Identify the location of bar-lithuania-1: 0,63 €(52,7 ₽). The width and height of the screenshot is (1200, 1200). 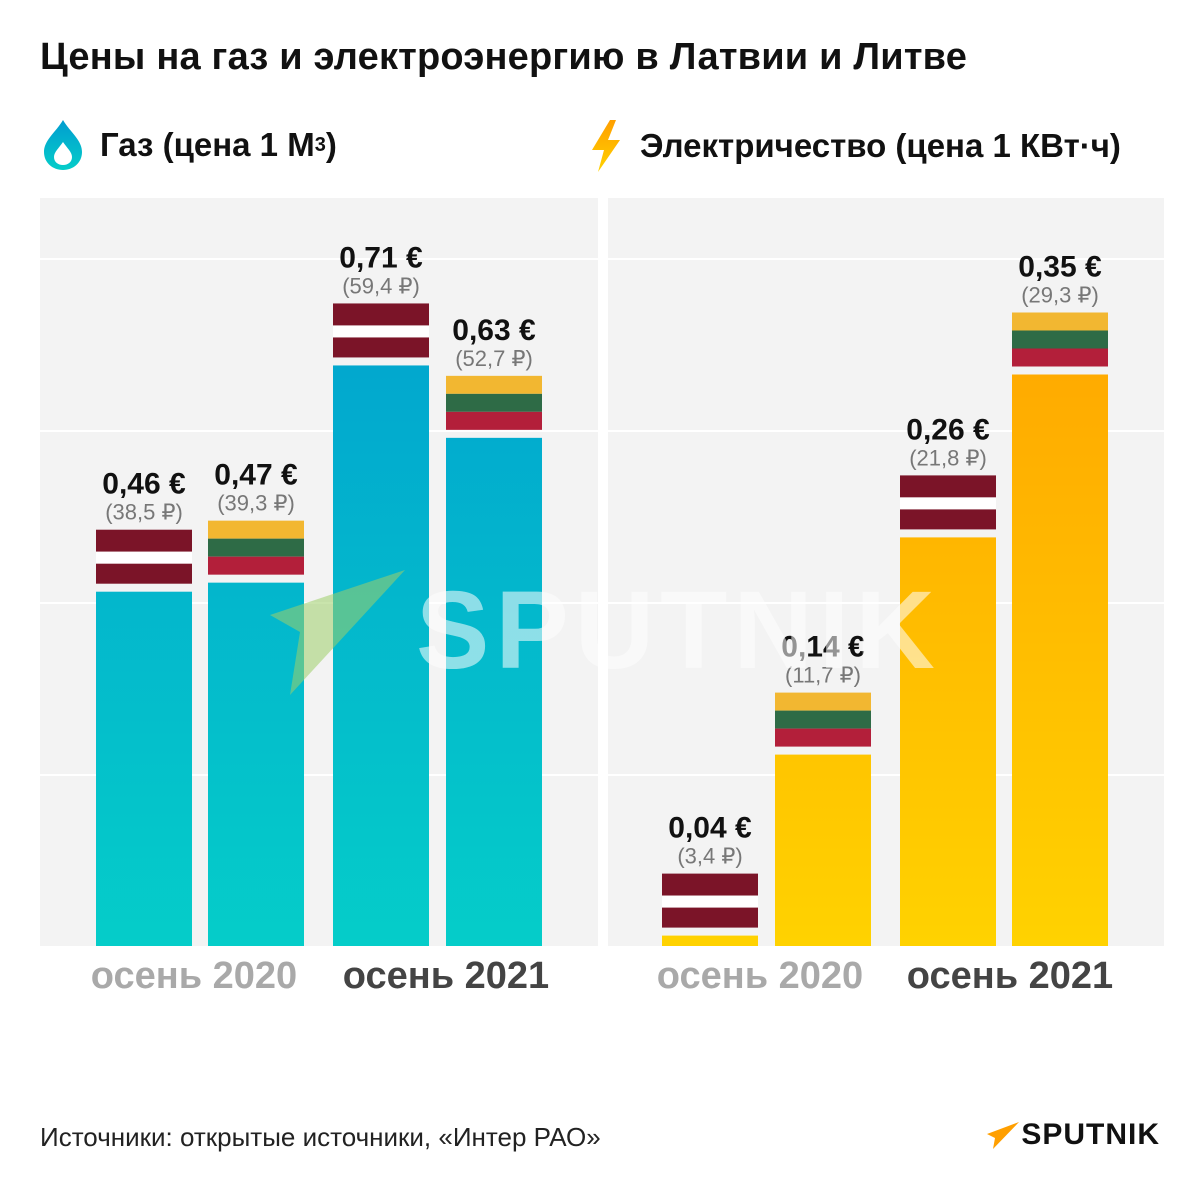
(494, 630).